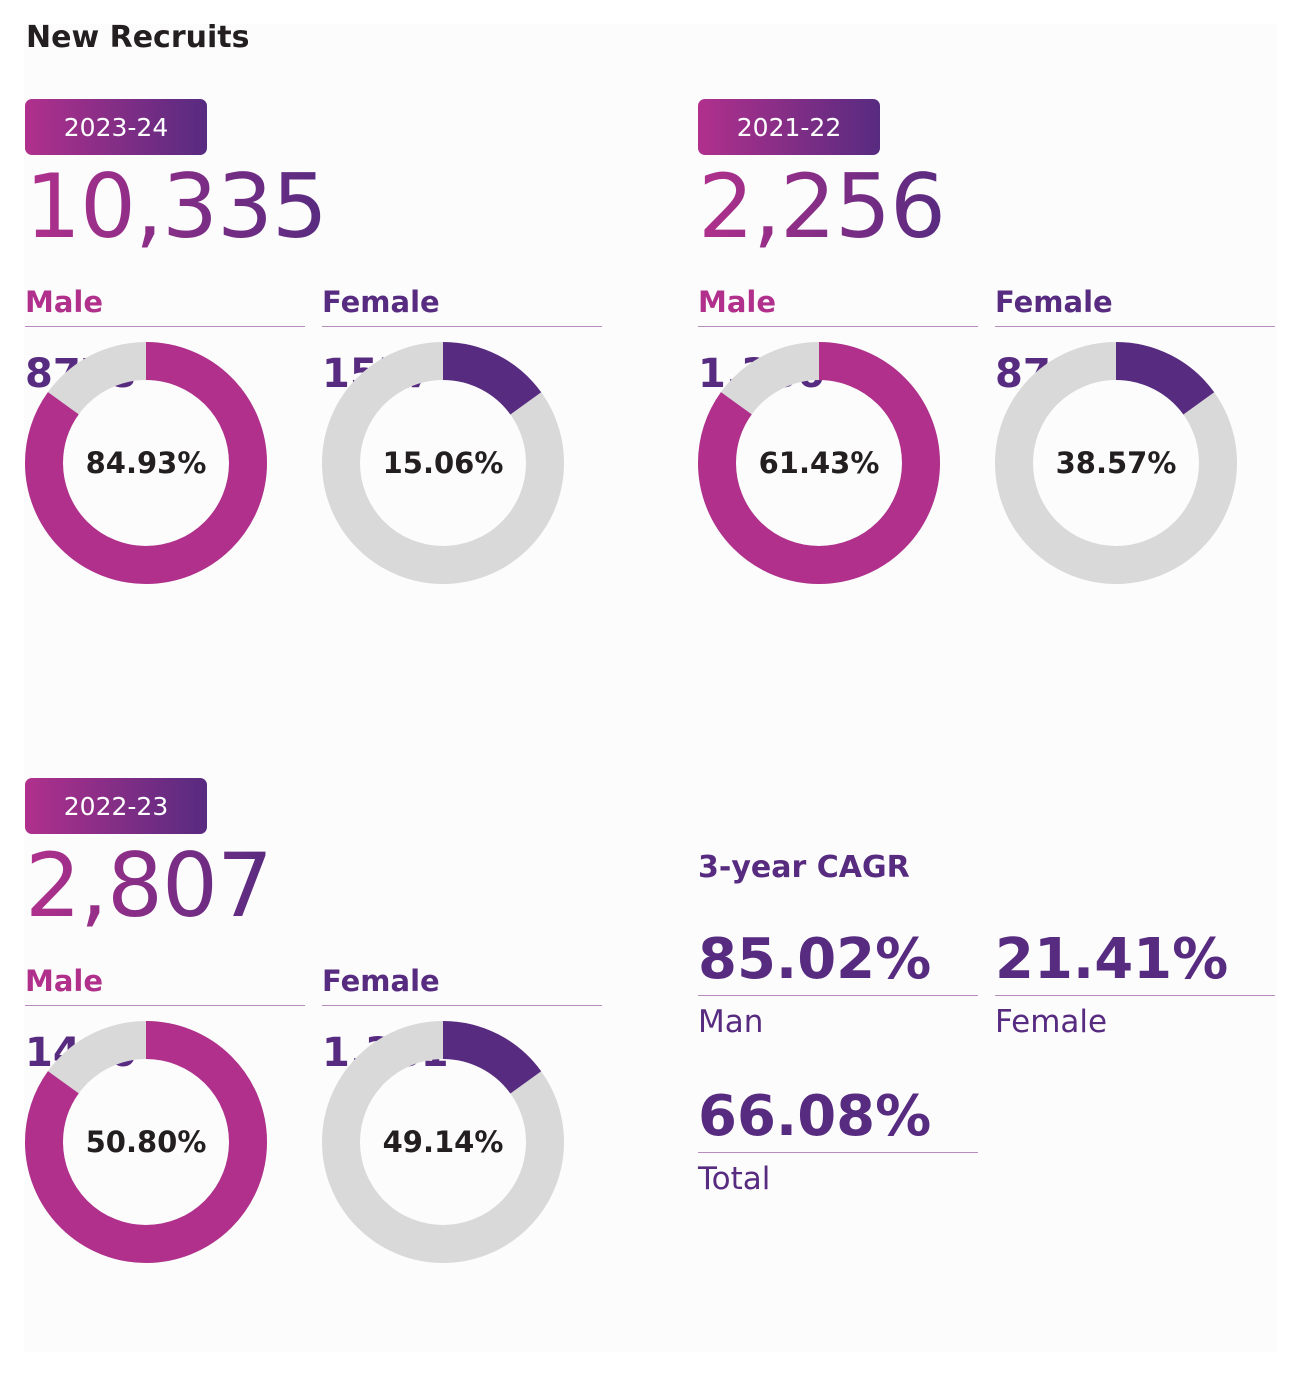 Image resolution: width=1300 pixels, height=1375 pixels. What do you see at coordinates (804, 867) in the screenshot?
I see `cagr-title: 3-year CAGR` at bounding box center [804, 867].